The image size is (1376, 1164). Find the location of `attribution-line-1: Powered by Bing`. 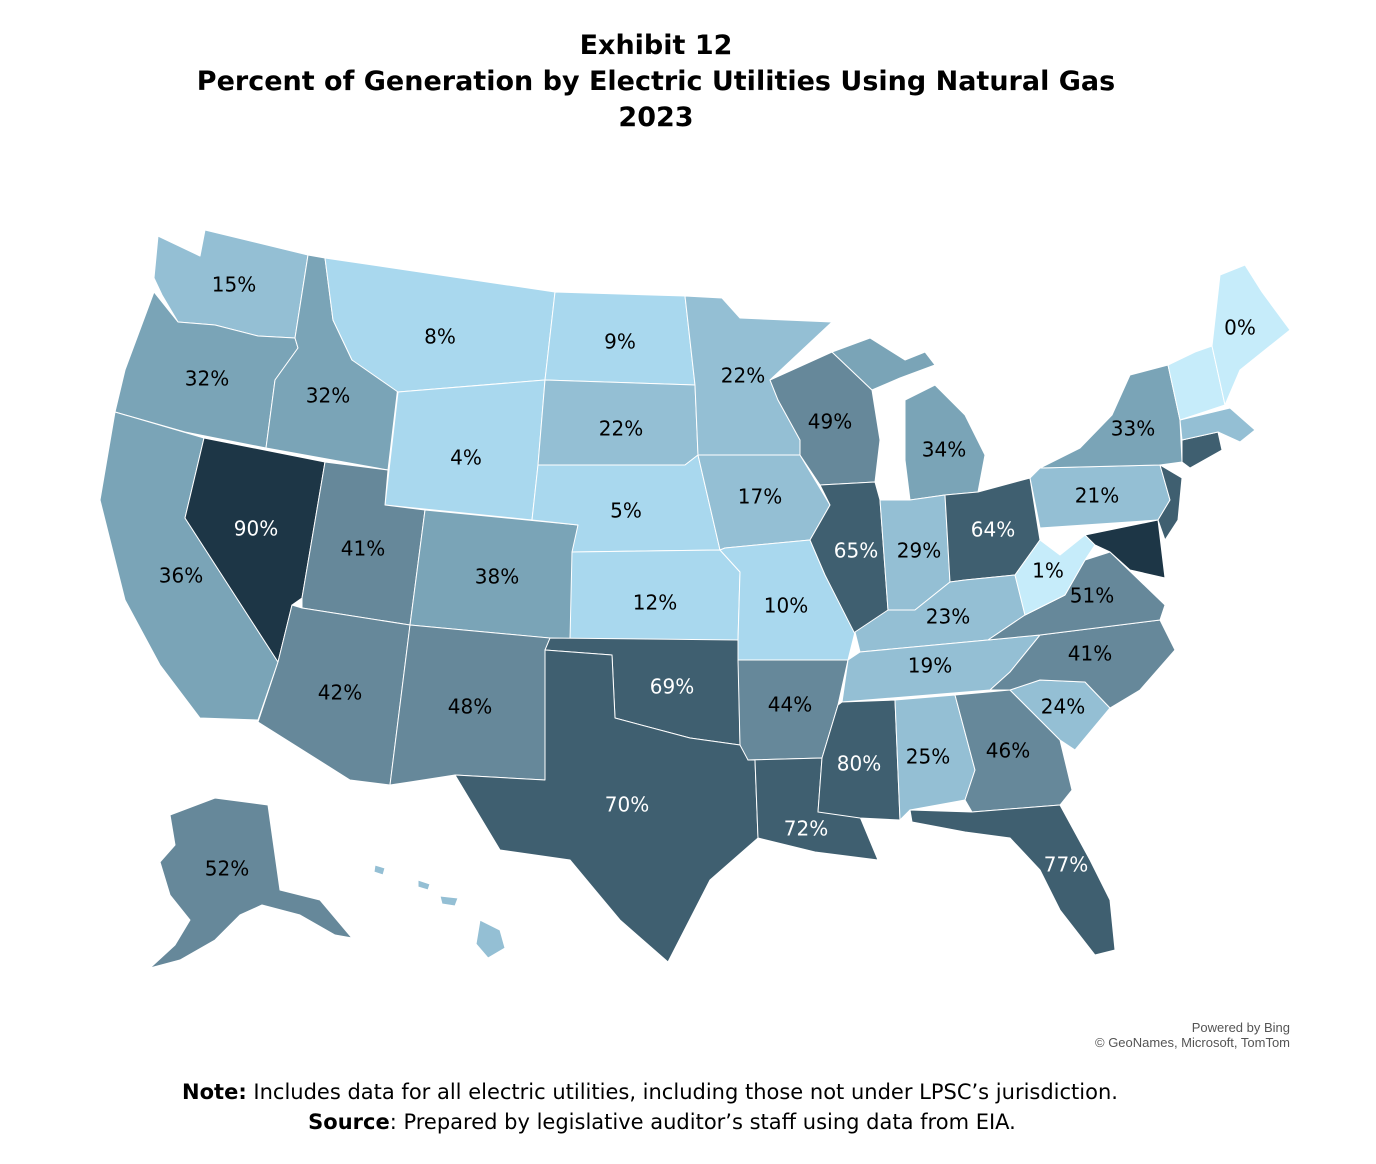

attribution-line-1: Powered by Bing is located at coordinates (1240, 1027).